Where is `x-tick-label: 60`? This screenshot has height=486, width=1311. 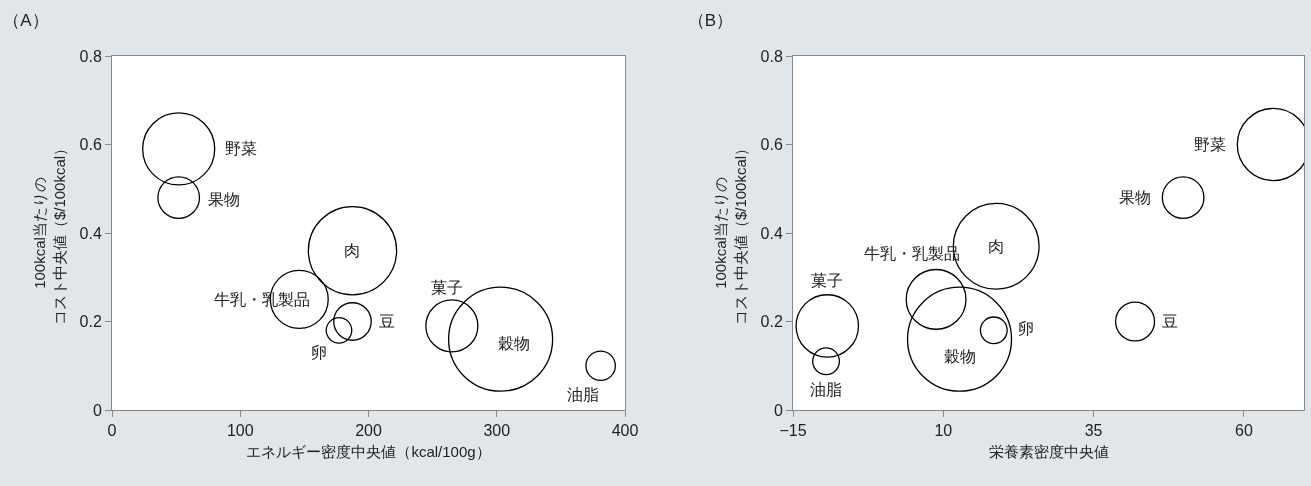 x-tick-label: 60 is located at coordinates (1243, 431).